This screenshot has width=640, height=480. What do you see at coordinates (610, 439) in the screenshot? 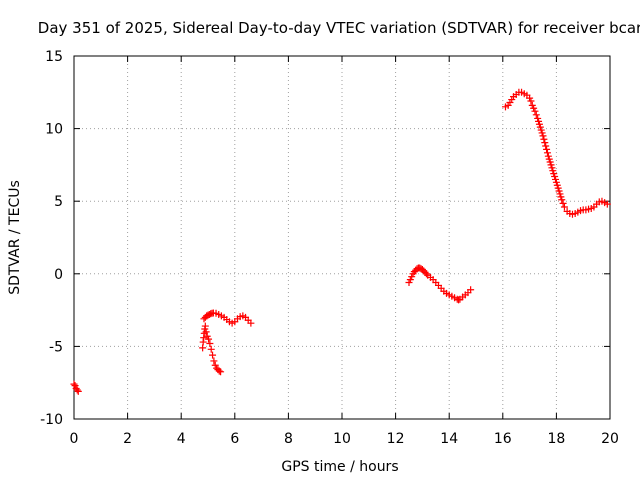
I see `x-tick-label: 20` at bounding box center [610, 439].